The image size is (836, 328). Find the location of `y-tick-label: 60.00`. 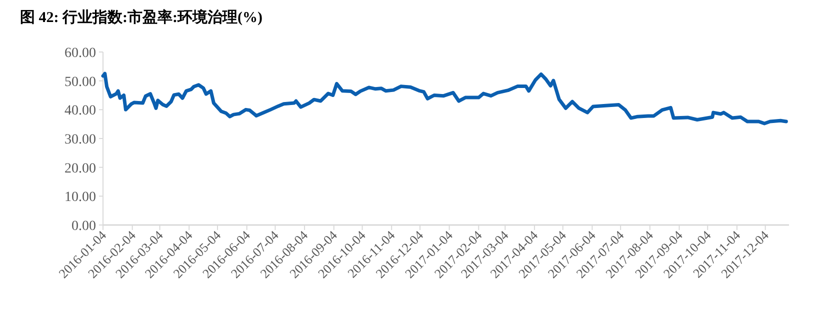

y-tick-label: 60.00 is located at coordinates (80, 53).